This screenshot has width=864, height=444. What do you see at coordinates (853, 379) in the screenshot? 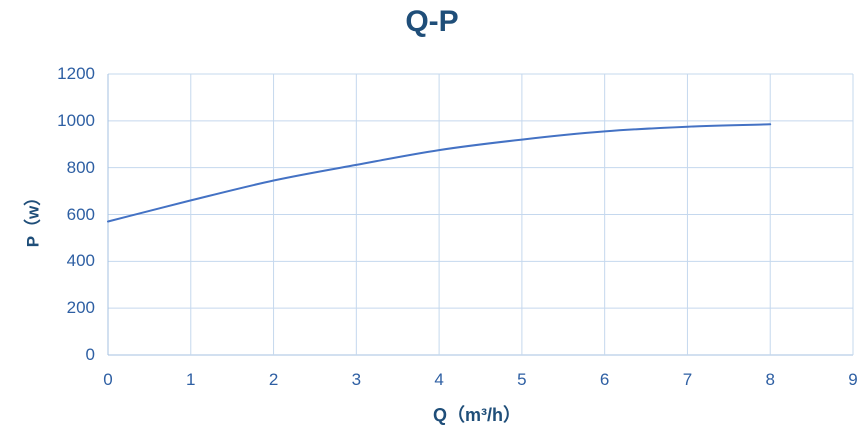
I see `x-tick-label: 9` at bounding box center [853, 379].